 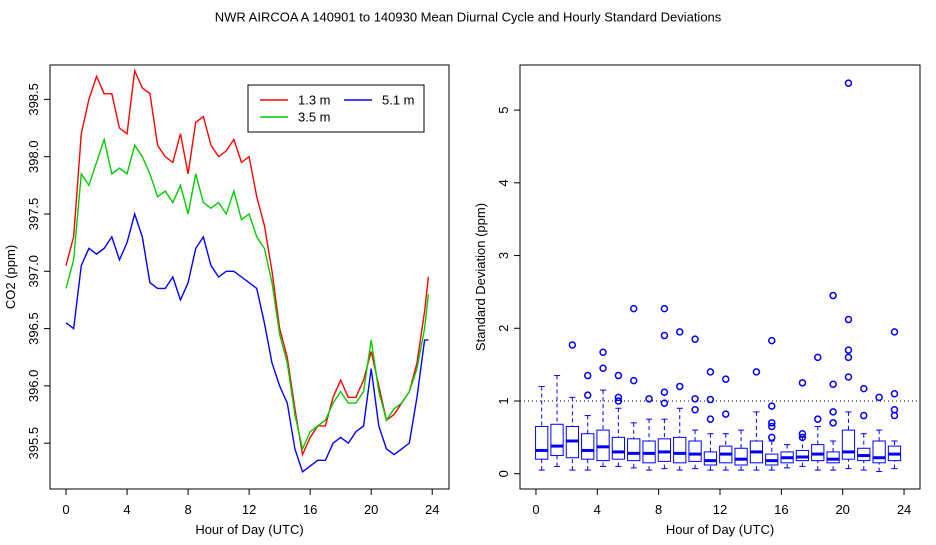 I want to click on legend-label: 1.3 m, so click(x=314, y=99).